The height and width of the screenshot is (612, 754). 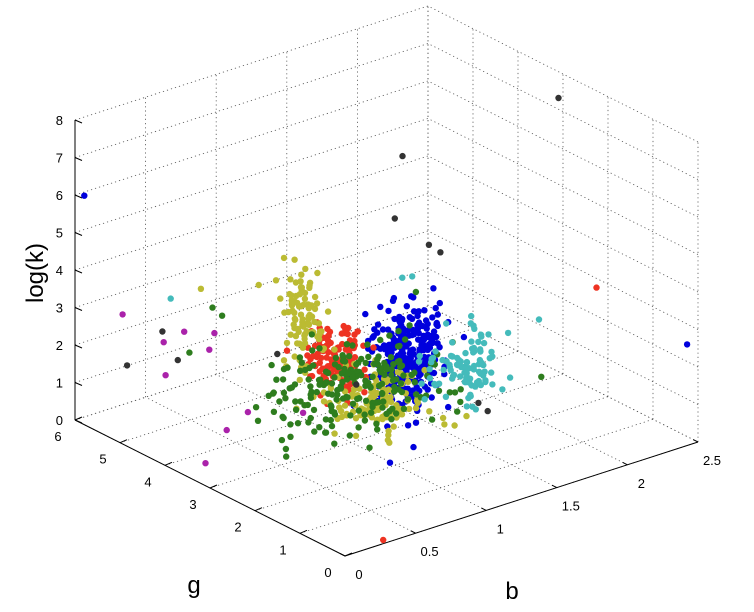 What do you see at coordinates (571, 506) in the screenshot?
I see `x-tick-label: 1.5` at bounding box center [571, 506].